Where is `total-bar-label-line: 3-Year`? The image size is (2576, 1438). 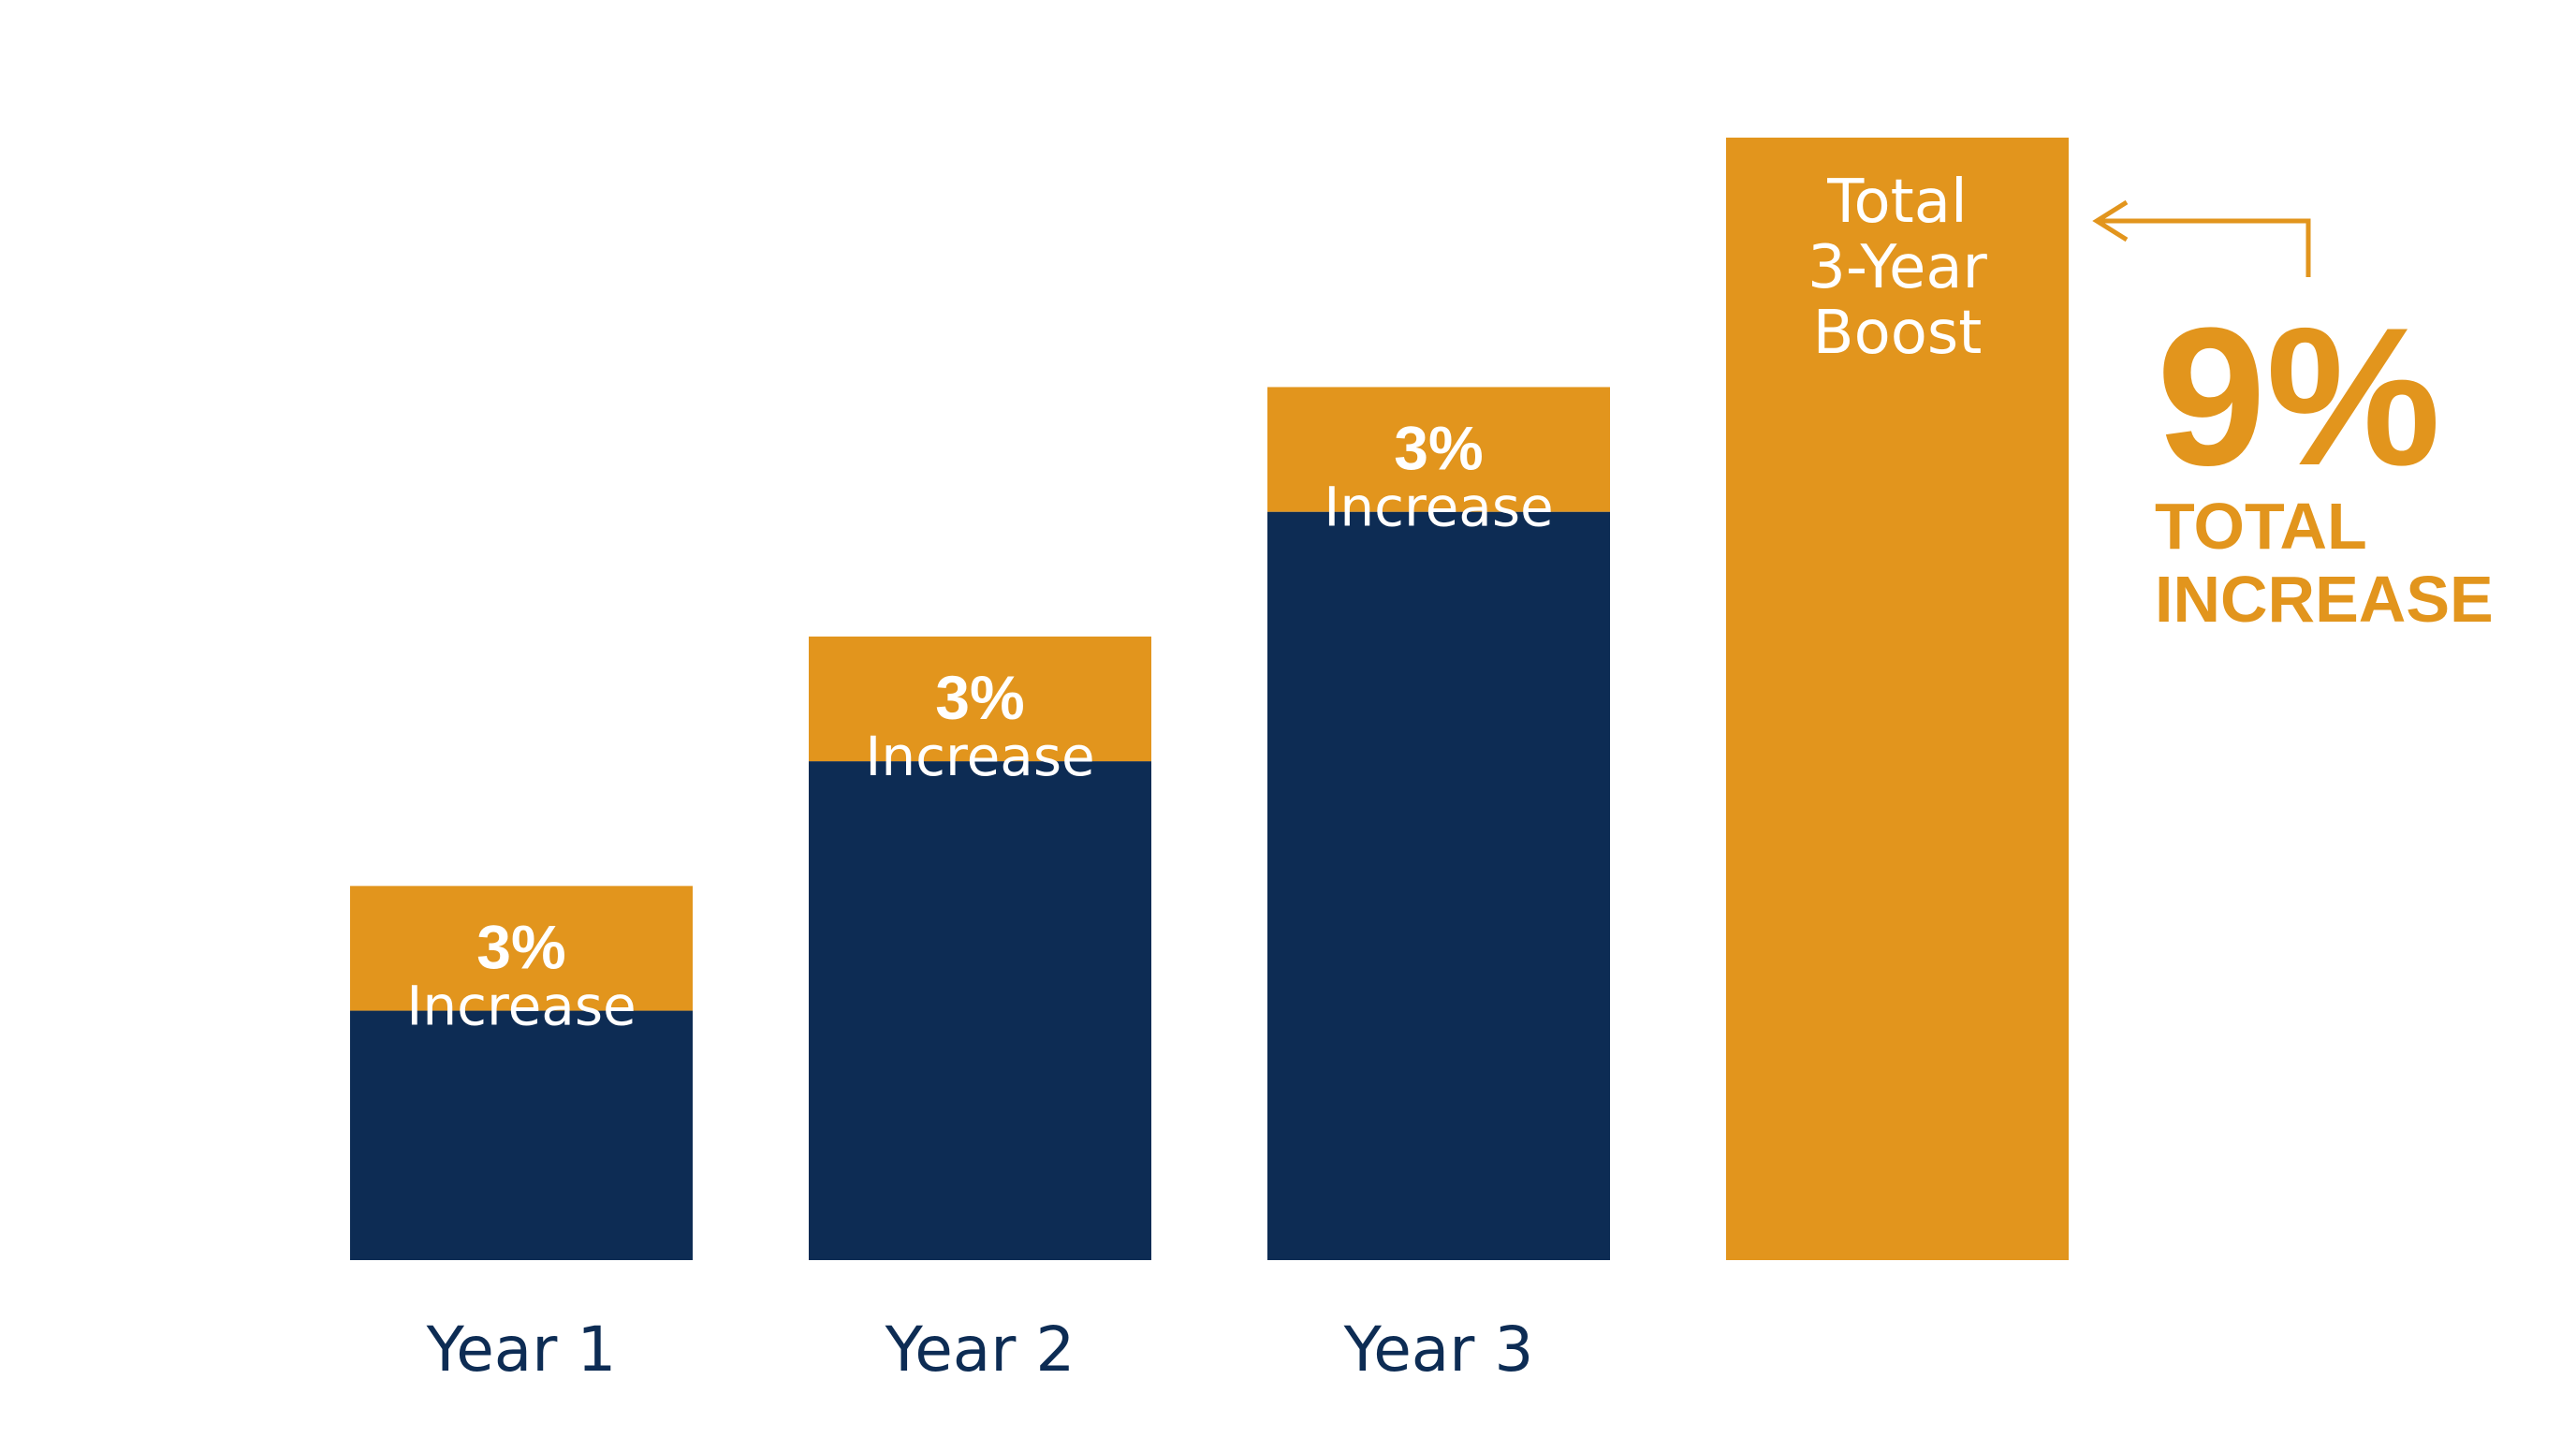
total-bar-label-line: 3-Year is located at coordinates (1897, 267).